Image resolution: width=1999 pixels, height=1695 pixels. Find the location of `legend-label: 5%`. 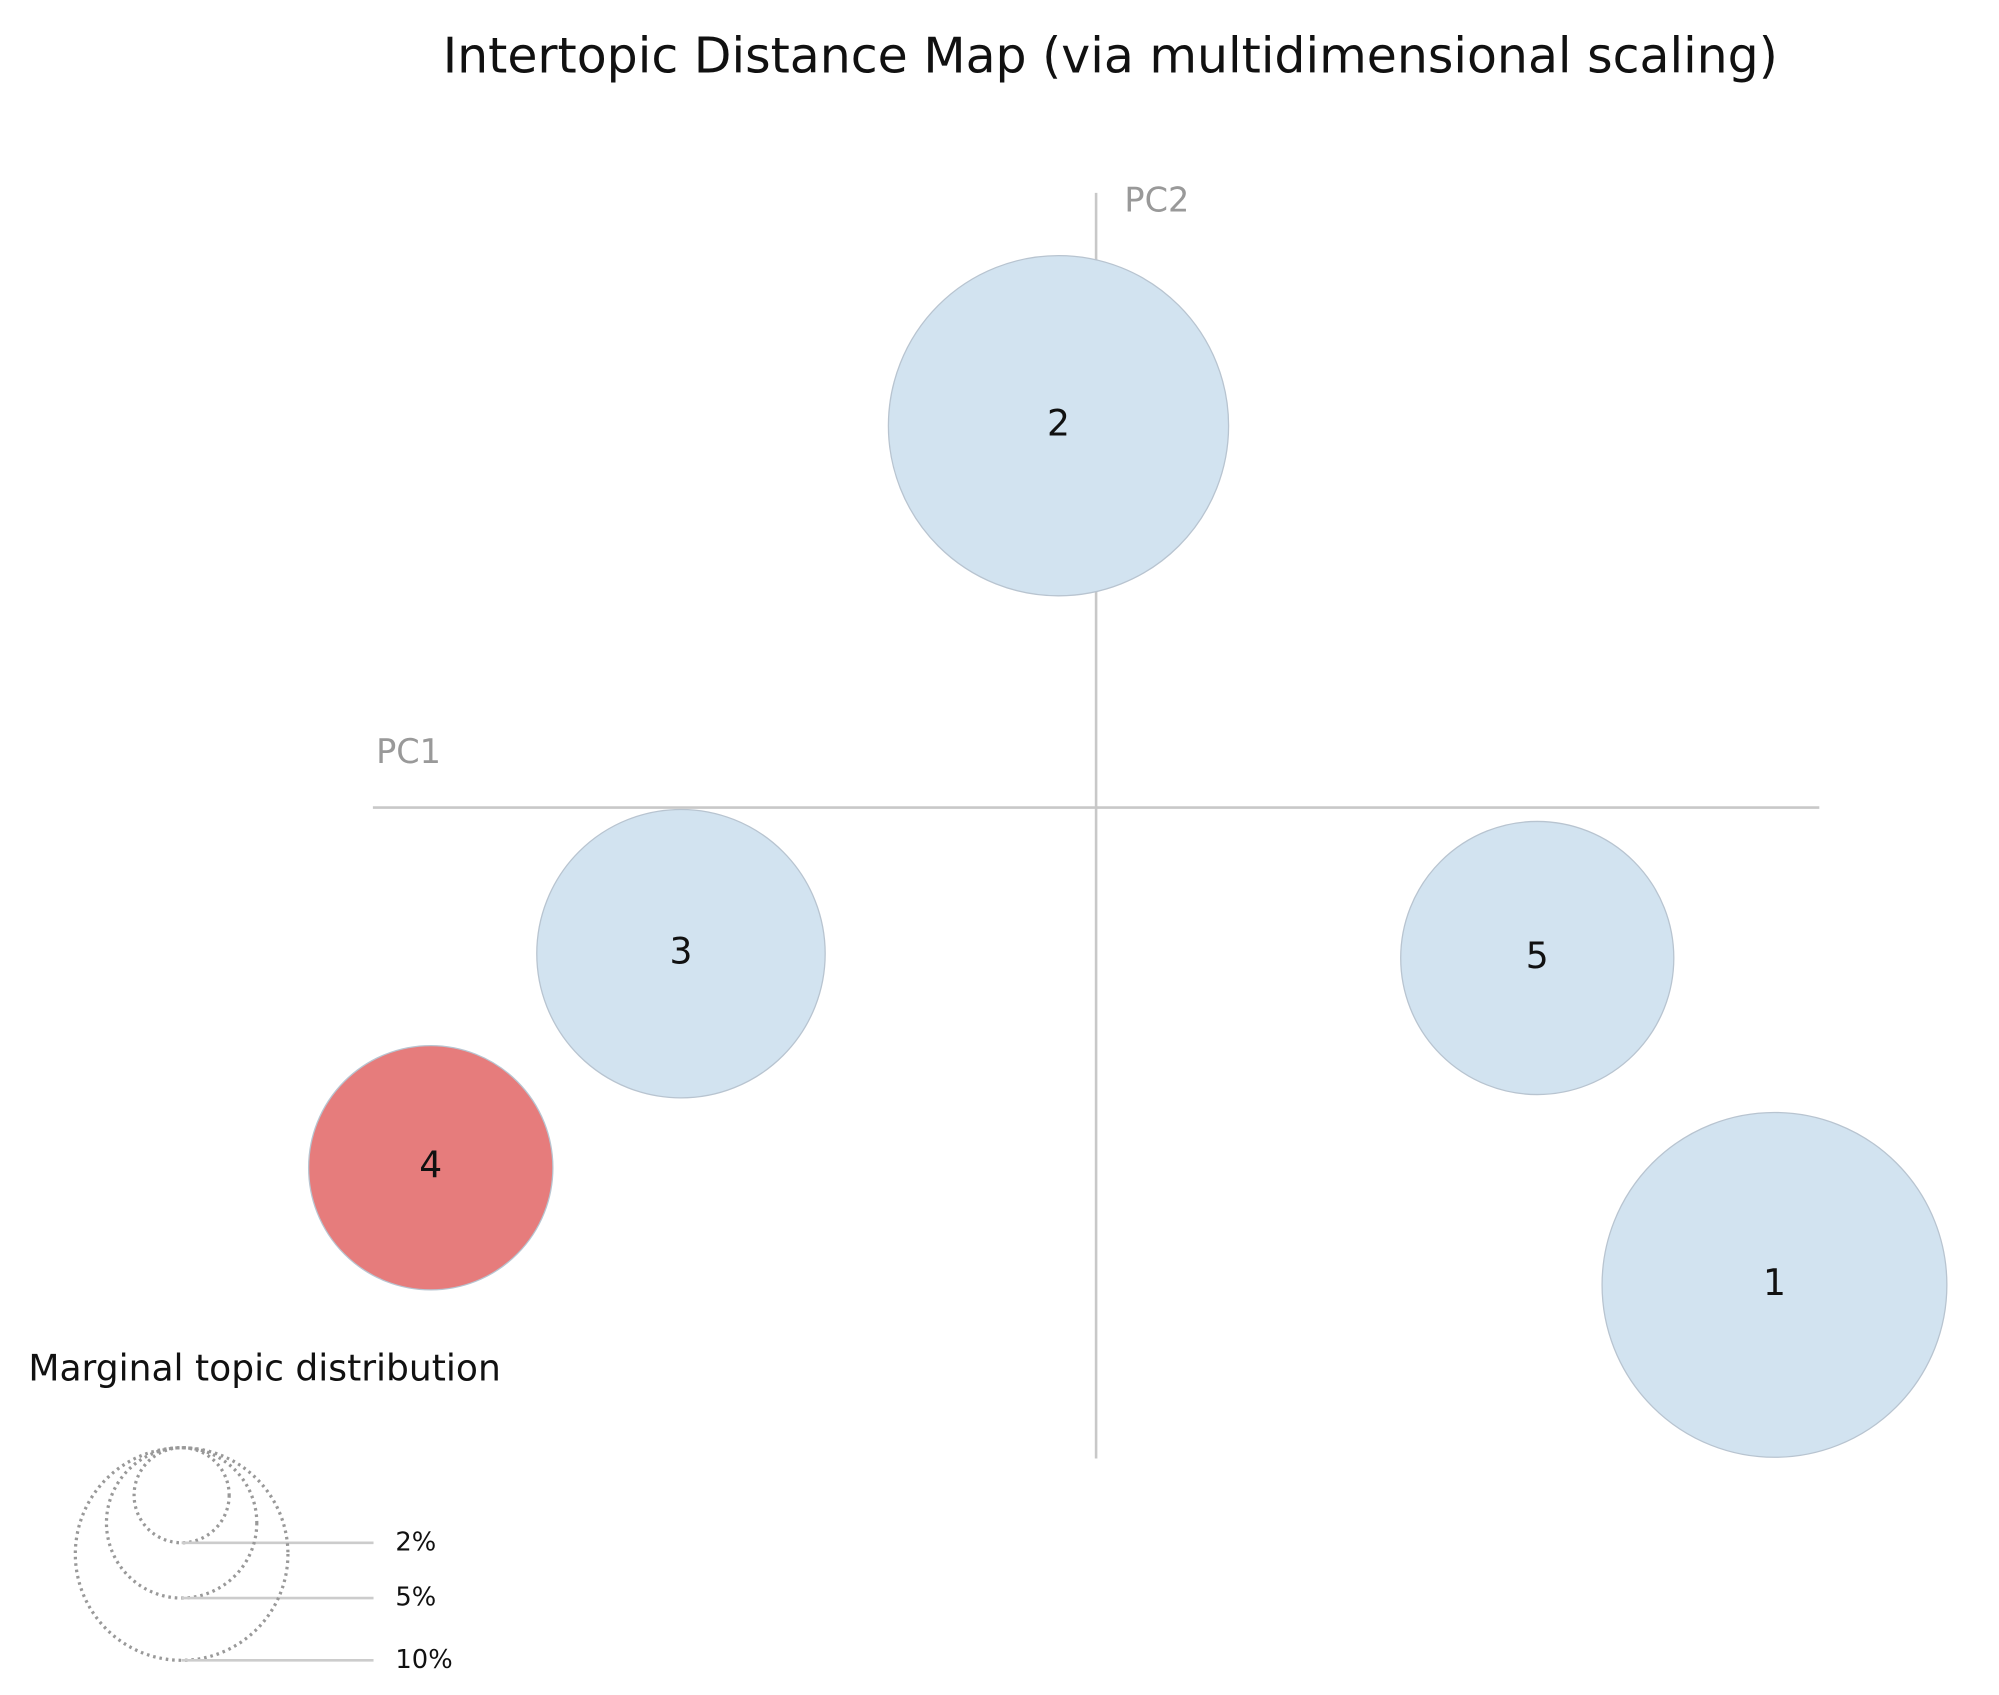

legend-label: 5% is located at coordinates (415, 1598).